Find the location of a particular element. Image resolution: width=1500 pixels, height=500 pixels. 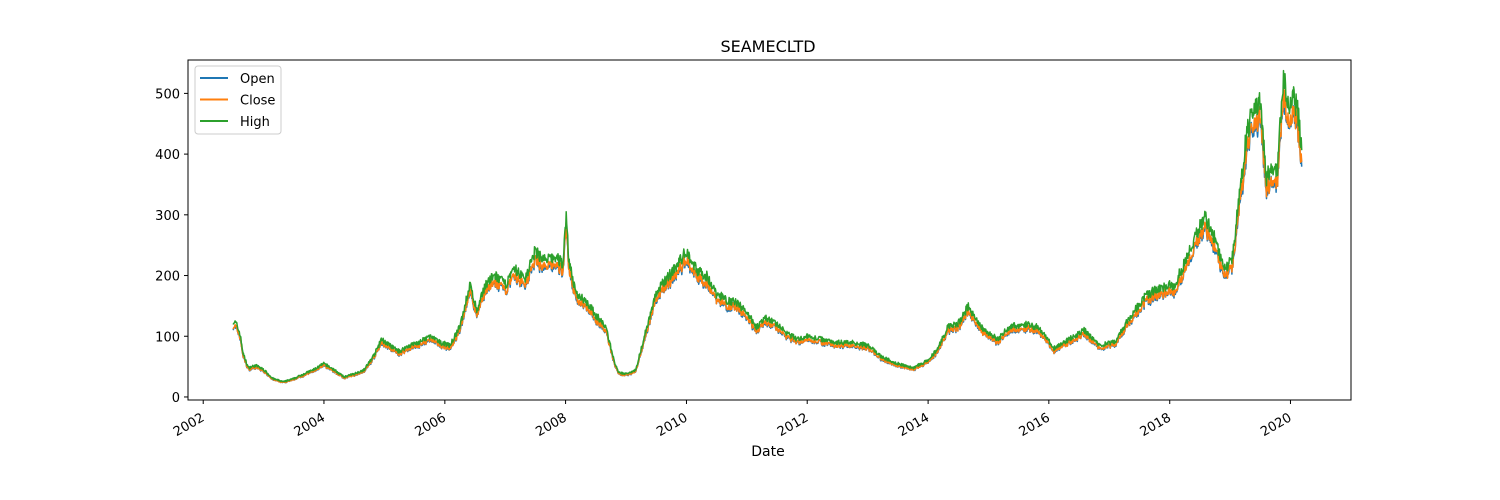

legend: Open Close High is located at coordinates (238, 100).